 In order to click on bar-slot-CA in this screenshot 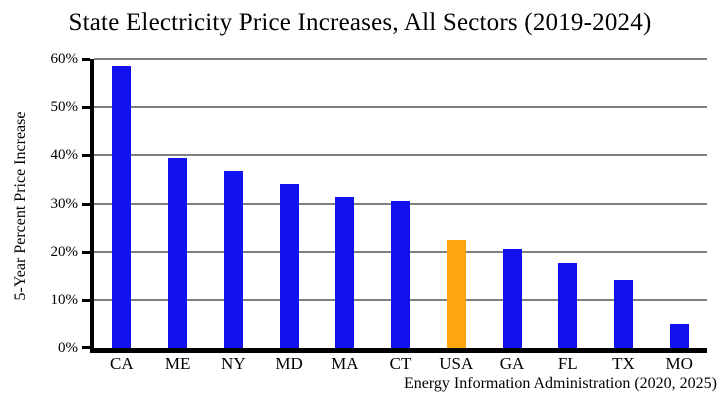, I will do `click(122, 203)`.